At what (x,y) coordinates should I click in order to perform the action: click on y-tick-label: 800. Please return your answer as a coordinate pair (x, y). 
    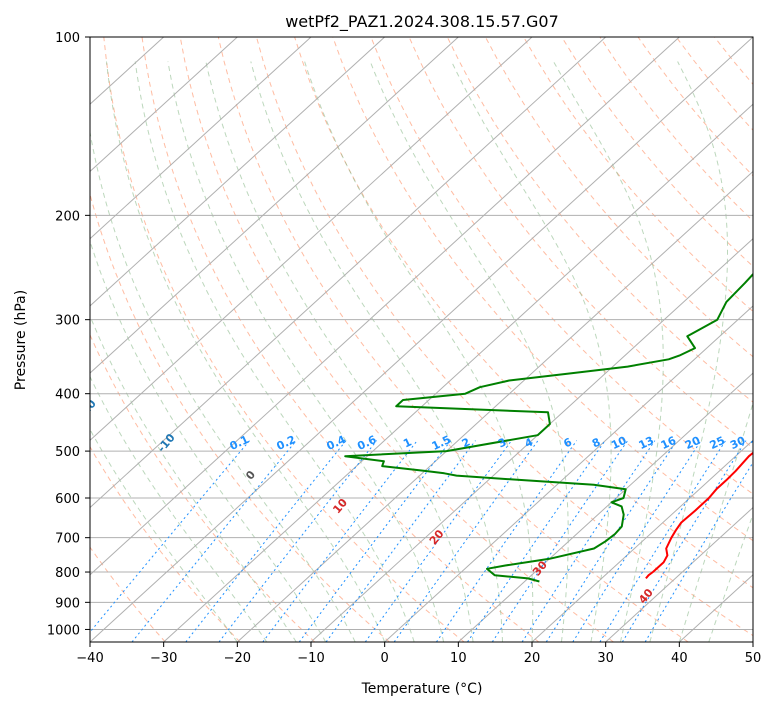
    Looking at the image, I should click on (67, 573).